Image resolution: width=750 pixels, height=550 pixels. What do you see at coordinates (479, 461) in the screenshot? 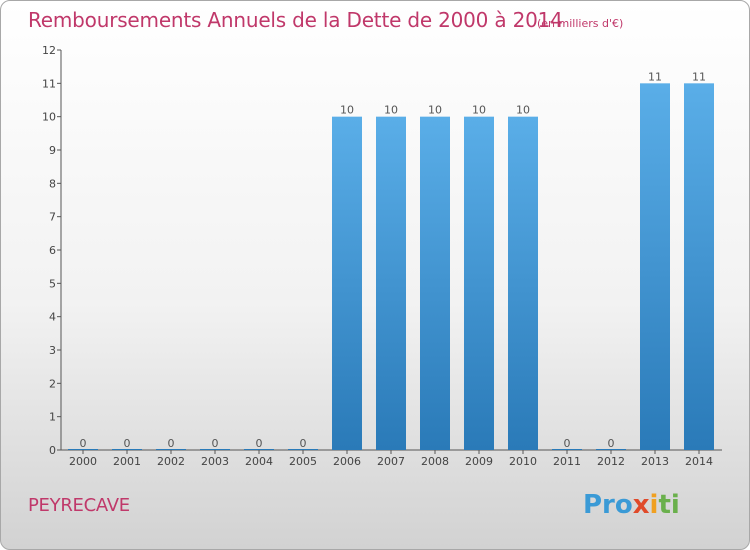
I see `x-tick-label: 2009` at bounding box center [479, 461].